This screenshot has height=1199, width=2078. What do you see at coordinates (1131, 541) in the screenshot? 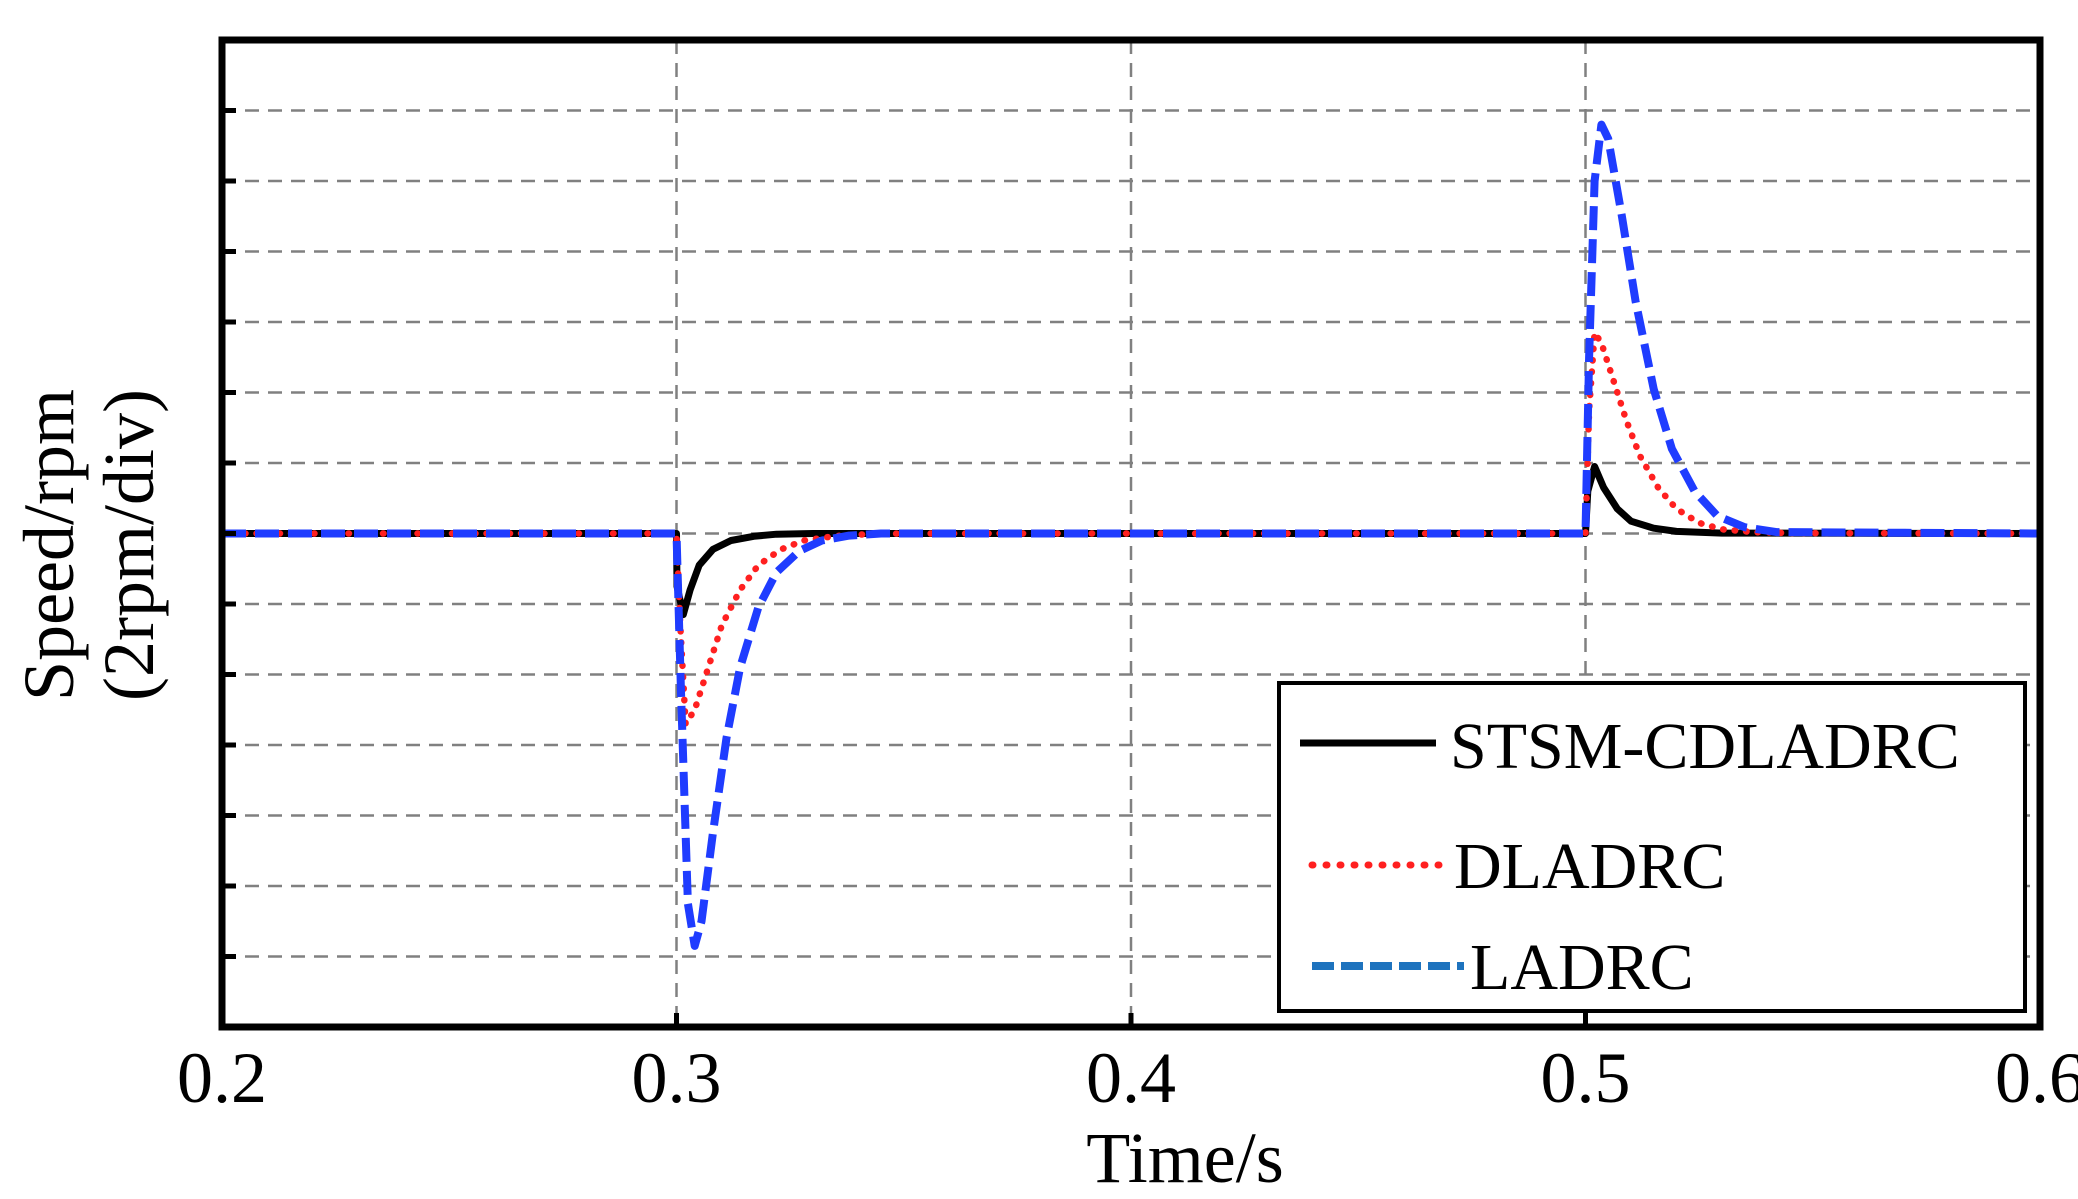
I see `series-line-stsm-cdladrc` at bounding box center [1131, 541].